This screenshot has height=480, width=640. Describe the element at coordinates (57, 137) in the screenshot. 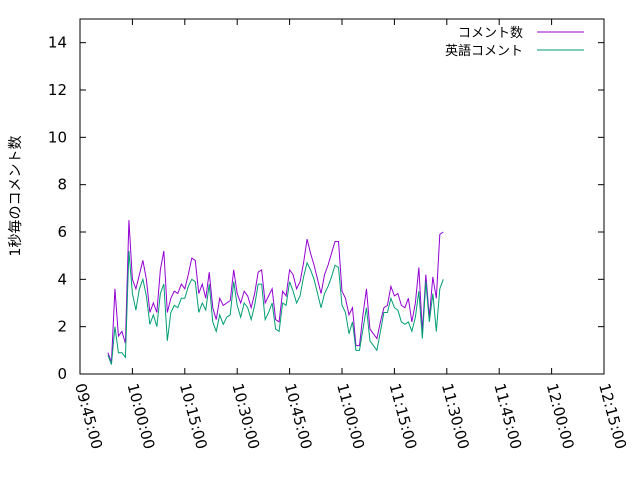

I see `y-tick-label: 10` at that location.